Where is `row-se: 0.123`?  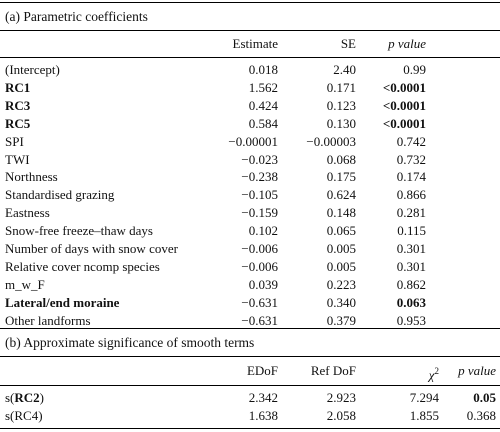
row-se: 0.123 is located at coordinates (341, 105).